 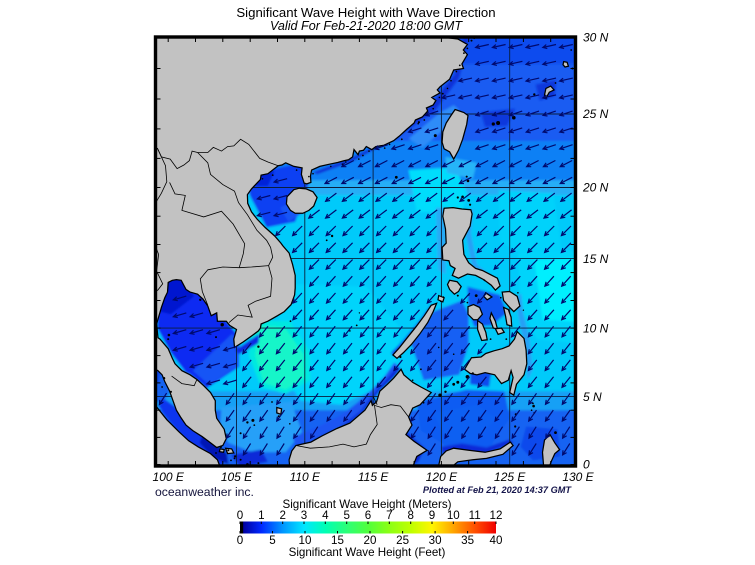 I want to click on svg-text: 8, so click(x=410, y=515).